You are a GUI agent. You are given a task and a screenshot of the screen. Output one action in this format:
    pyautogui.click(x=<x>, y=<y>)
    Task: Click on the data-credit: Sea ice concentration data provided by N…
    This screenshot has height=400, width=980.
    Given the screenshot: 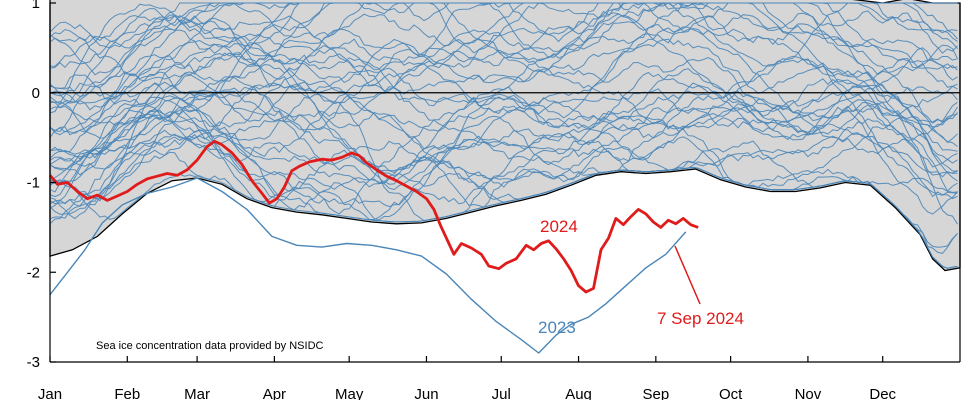 What is the action you would take?
    pyautogui.click(x=210, y=346)
    